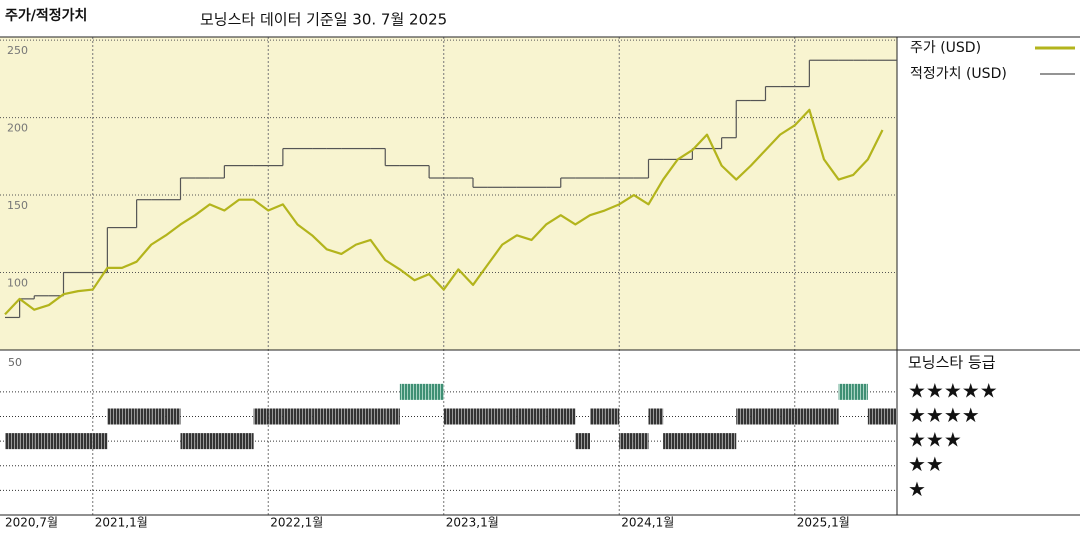 The width and height of the screenshot is (1080, 540). Describe the element at coordinates (823, 523) in the screenshot. I see `x-tick-label: 2025,1월` at that location.